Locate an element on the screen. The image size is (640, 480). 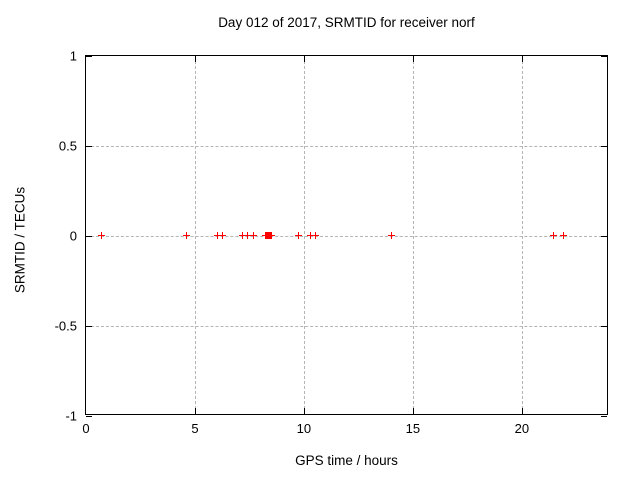
y-axis-label: SRMTID / TECUs is located at coordinates (20, 240).